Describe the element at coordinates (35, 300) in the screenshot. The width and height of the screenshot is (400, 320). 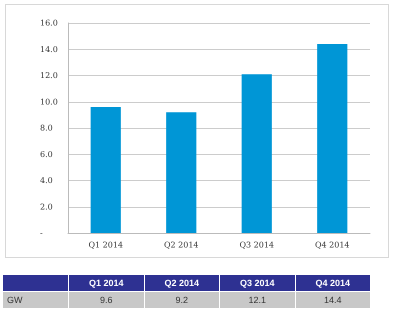
I see `text: GW` at that location.